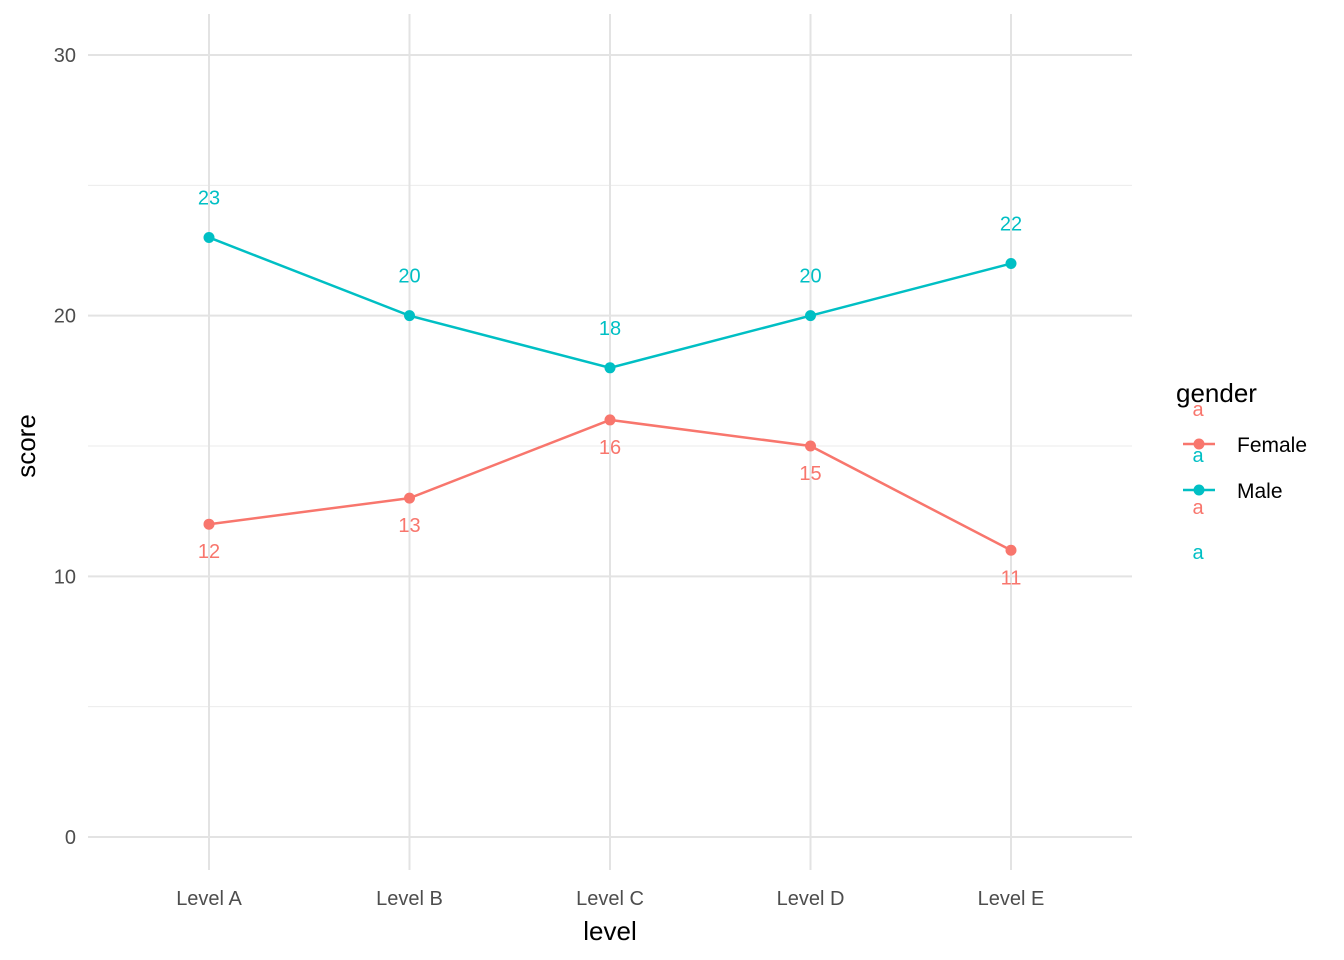  What do you see at coordinates (65, 317) in the screenshot?
I see `y-tick-label: 20` at bounding box center [65, 317].